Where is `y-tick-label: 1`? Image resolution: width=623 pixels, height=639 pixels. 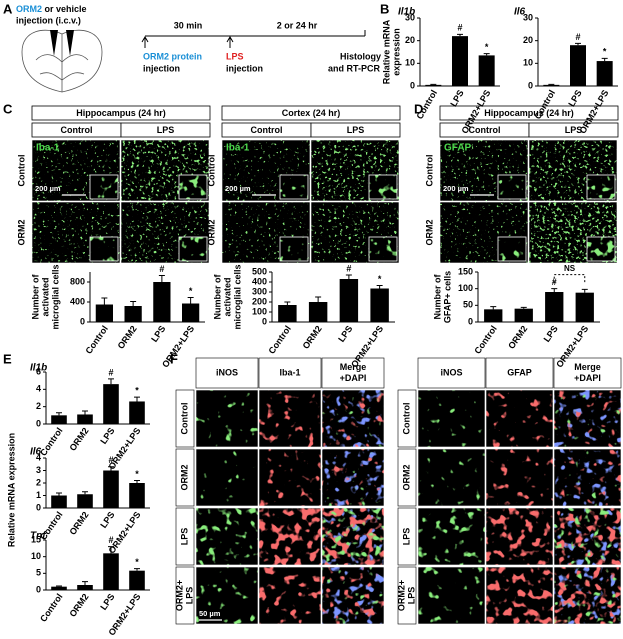 y-tick-label: 1 is located at coordinates (38, 495).